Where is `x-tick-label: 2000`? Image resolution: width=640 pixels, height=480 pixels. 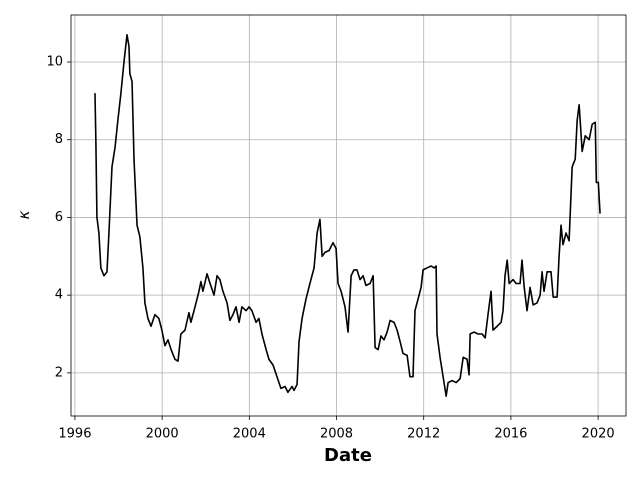
x-tick-label: 2000 is located at coordinates (162, 434).